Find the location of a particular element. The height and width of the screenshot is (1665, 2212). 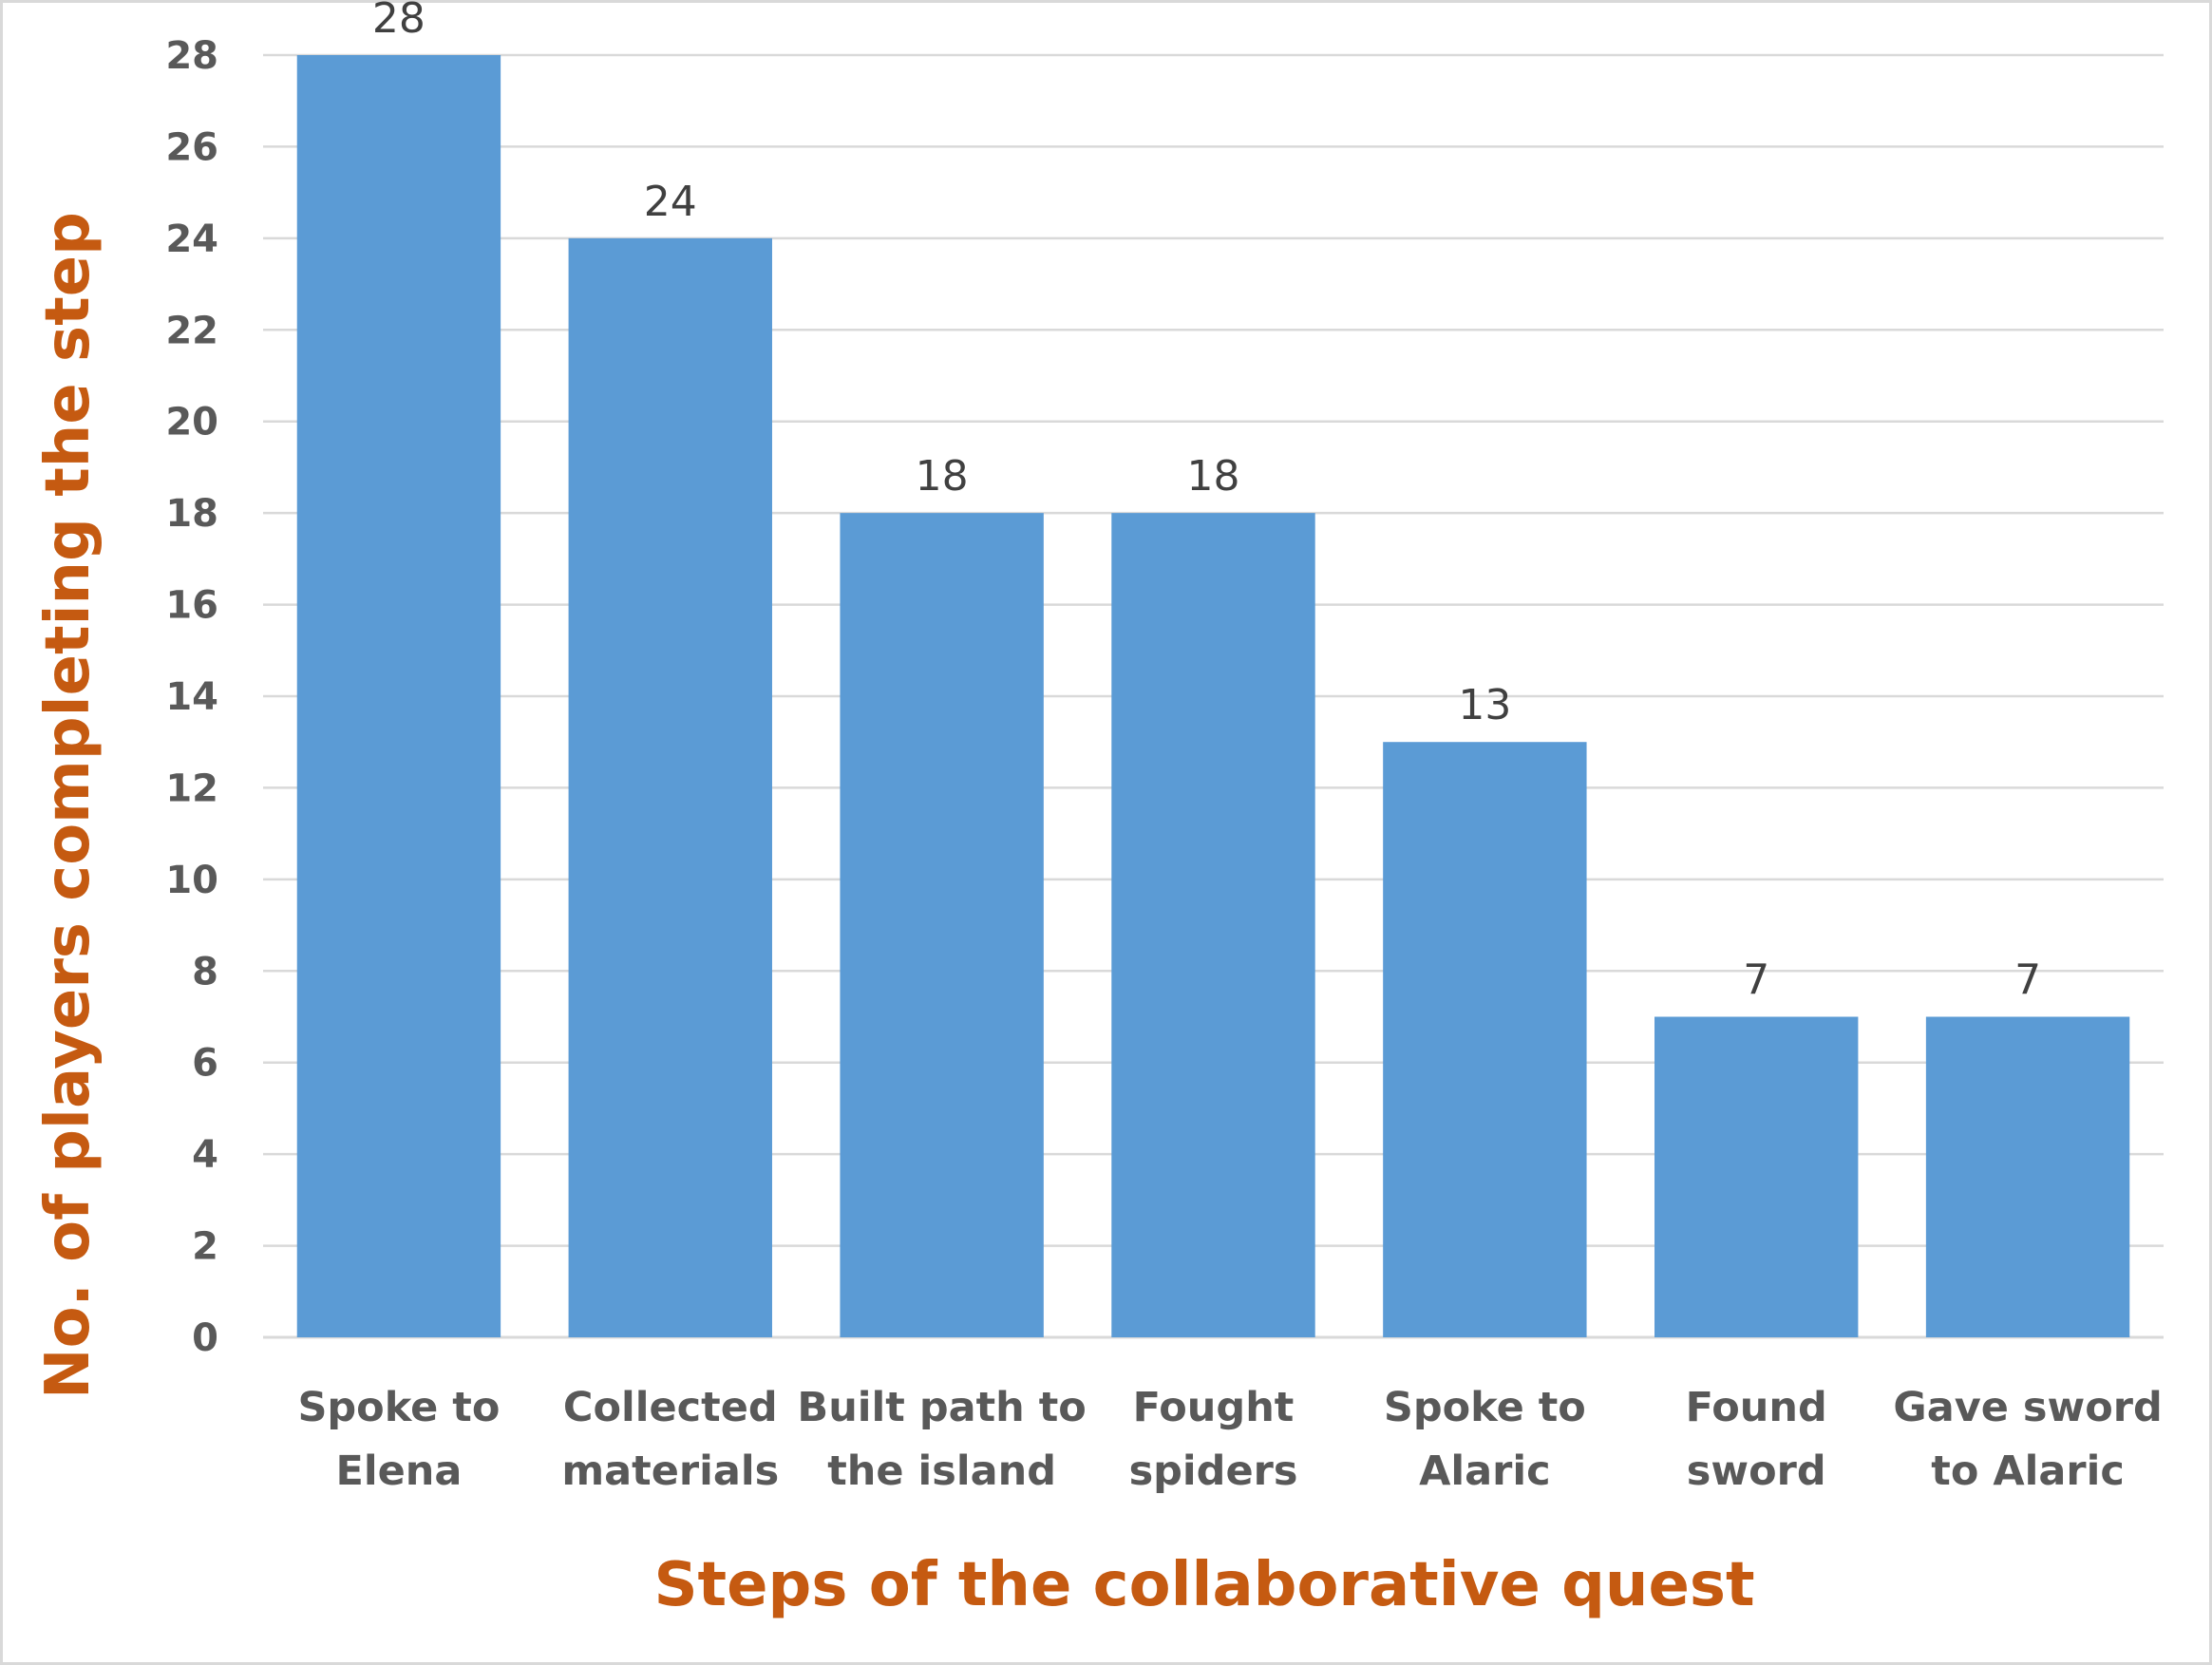

x-tick-label: Found is located at coordinates (1756, 1407).